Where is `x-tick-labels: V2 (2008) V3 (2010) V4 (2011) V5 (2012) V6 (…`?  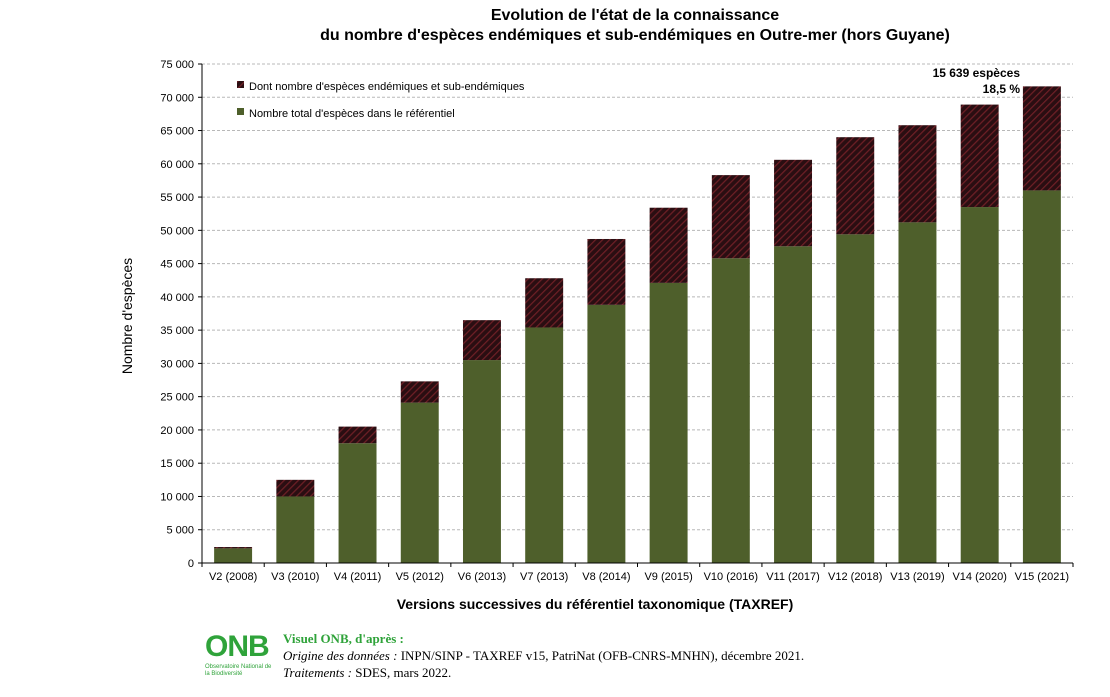 x-tick-labels: V2 (2008) V3 (2010) V4 (2011) V5 (2012) V6 (… is located at coordinates (637, 573).